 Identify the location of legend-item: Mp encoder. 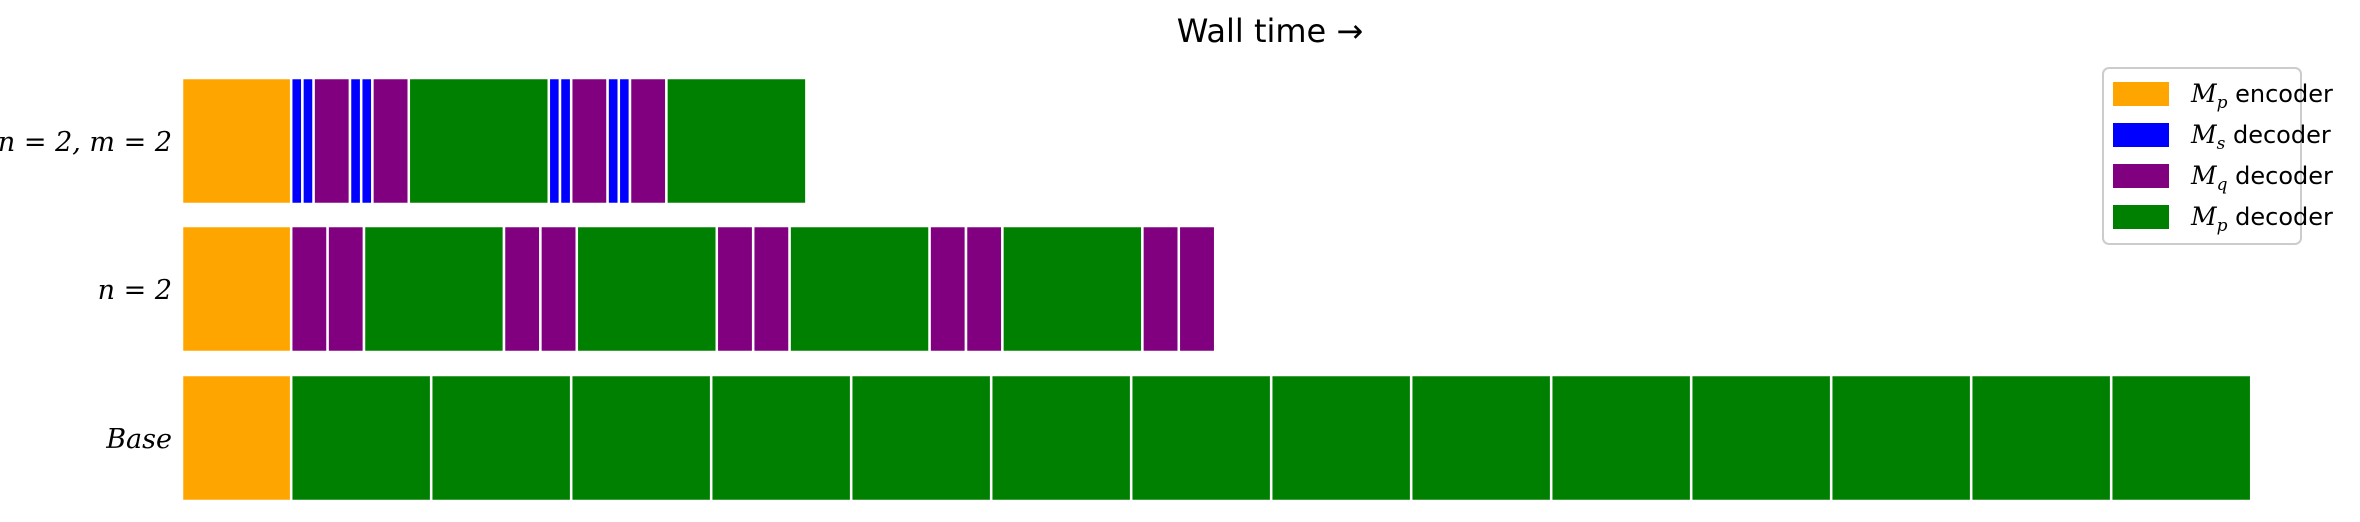
(2223, 96).